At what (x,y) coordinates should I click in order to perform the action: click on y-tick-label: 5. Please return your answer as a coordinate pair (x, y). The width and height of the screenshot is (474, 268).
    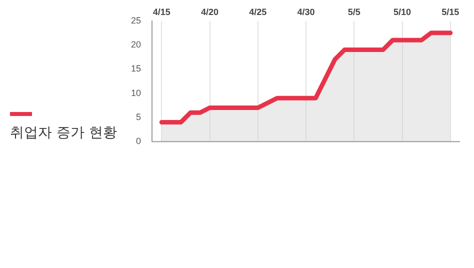
    Looking at the image, I should click on (139, 117).